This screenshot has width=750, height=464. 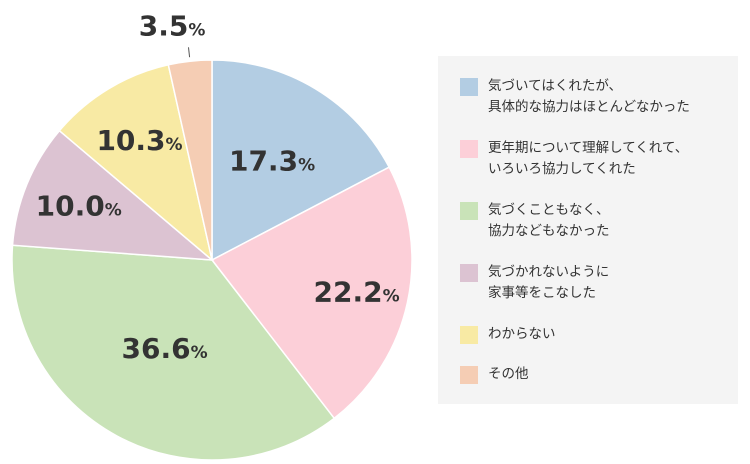 I want to click on data-label: 10.3%, so click(x=139, y=140).